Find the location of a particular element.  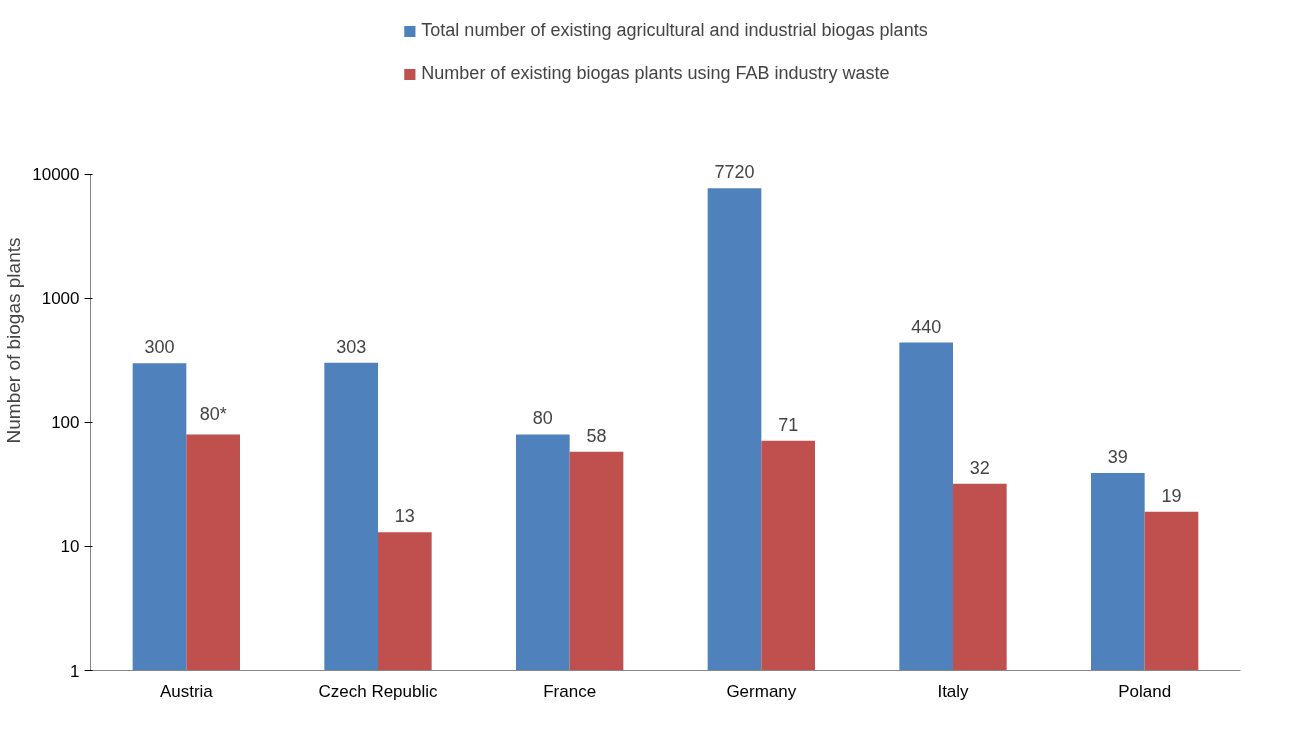

y-tick-label: 1 is located at coordinates (75, 671).